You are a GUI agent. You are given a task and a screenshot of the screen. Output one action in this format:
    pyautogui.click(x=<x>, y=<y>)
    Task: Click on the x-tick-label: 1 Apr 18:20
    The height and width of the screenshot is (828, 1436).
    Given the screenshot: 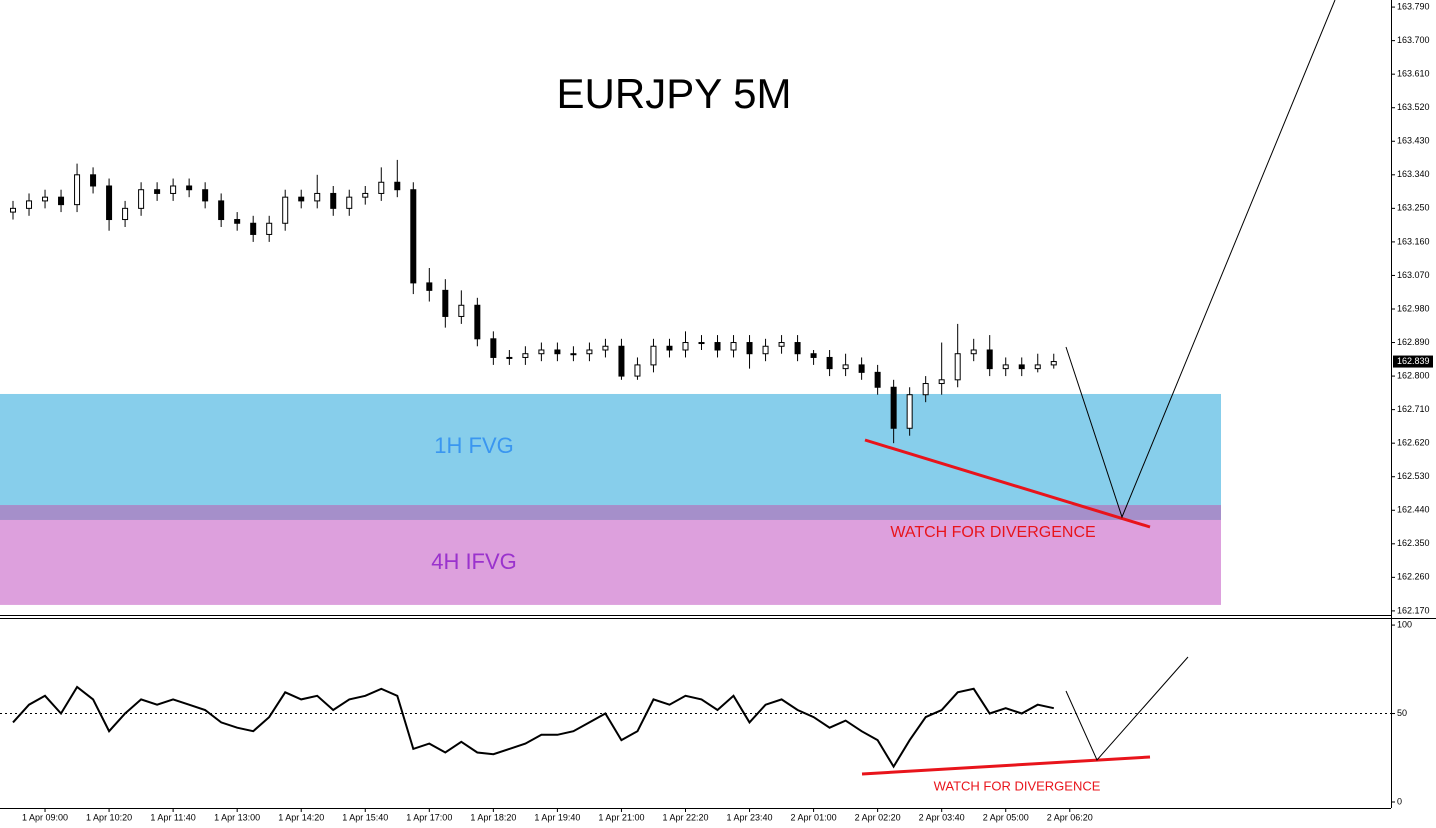 What is the action you would take?
    pyautogui.click(x=493, y=817)
    